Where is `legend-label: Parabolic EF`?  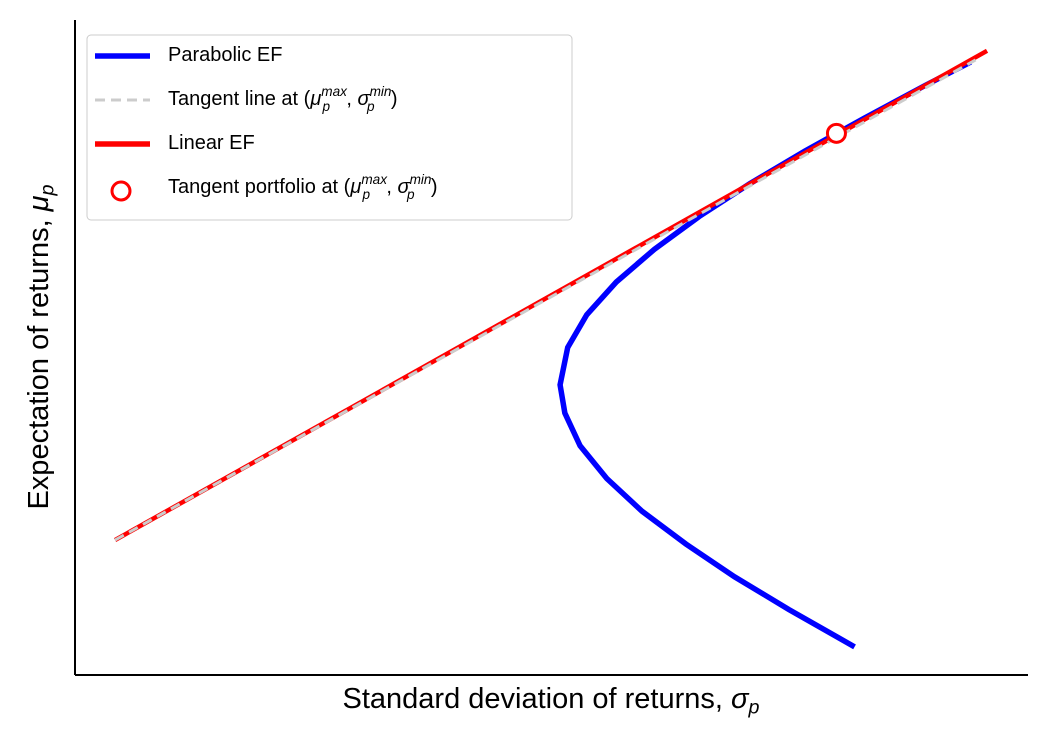 legend-label: Parabolic EF is located at coordinates (225, 55).